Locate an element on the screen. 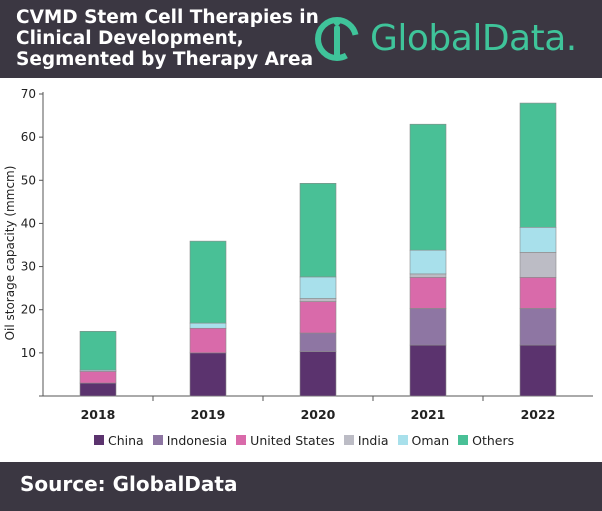 The image size is (602, 511). x-category-label: 2019 is located at coordinates (208, 414).